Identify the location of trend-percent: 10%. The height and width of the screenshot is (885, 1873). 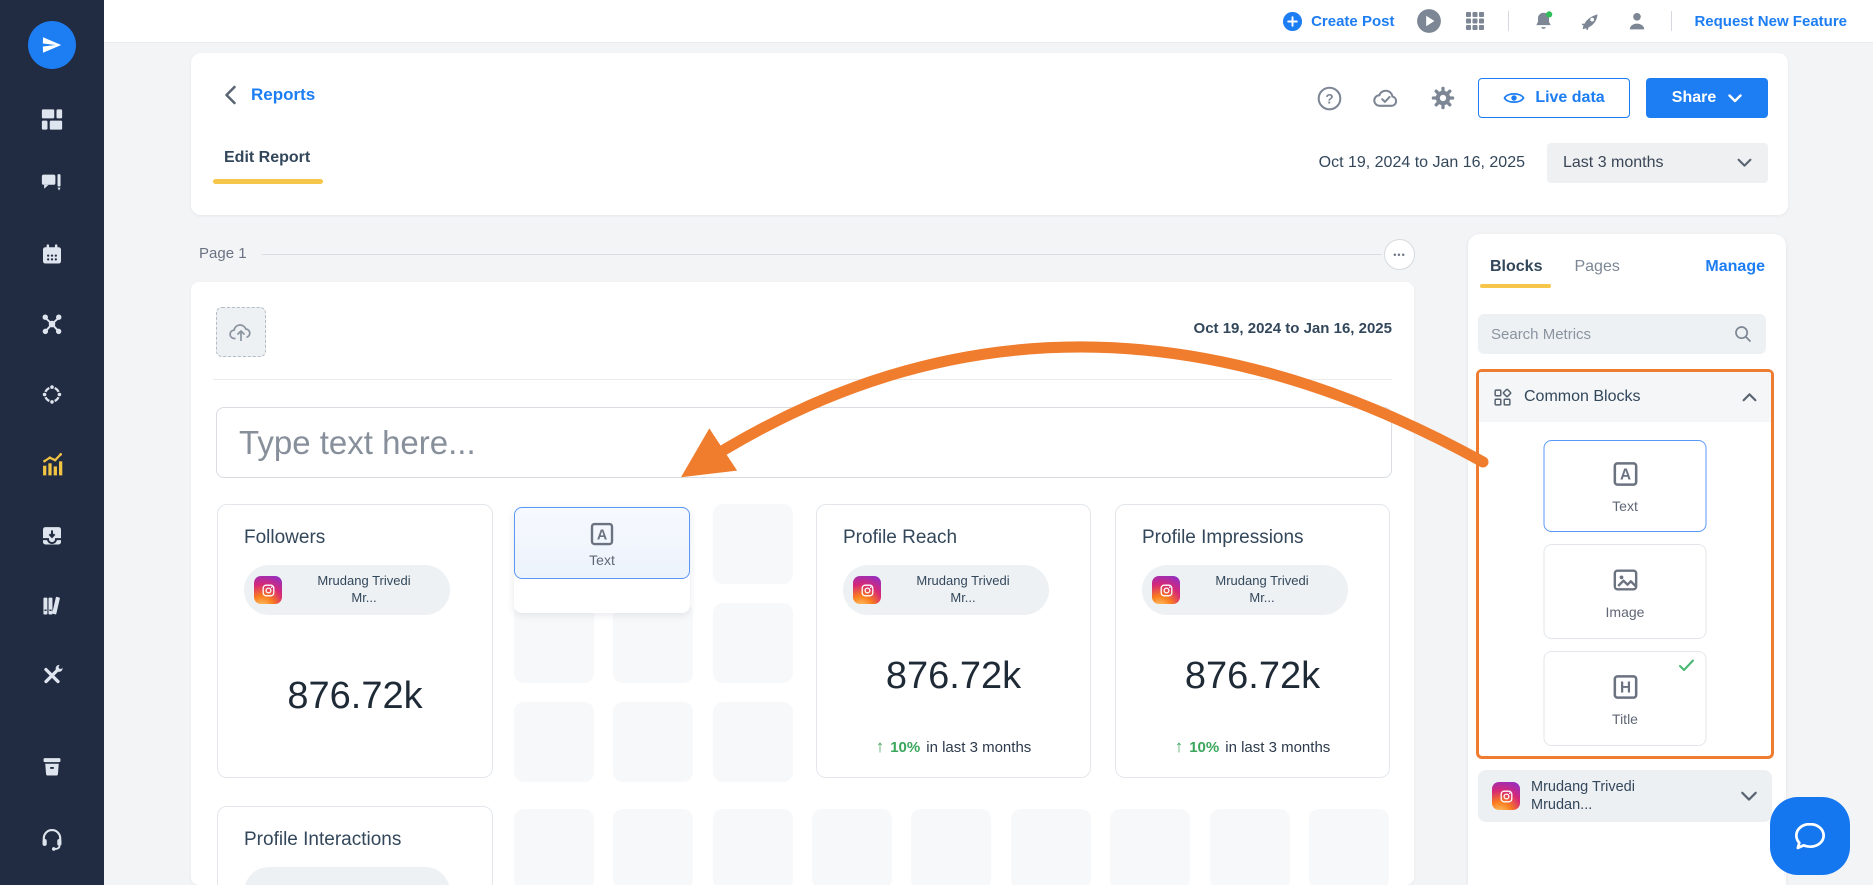
(905, 747).